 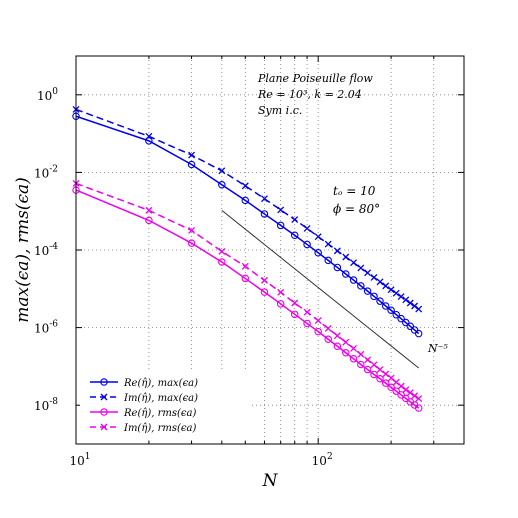 What do you see at coordinates (46, 328) in the screenshot?
I see `y-tick-label: 10⁻⁶` at bounding box center [46, 328].